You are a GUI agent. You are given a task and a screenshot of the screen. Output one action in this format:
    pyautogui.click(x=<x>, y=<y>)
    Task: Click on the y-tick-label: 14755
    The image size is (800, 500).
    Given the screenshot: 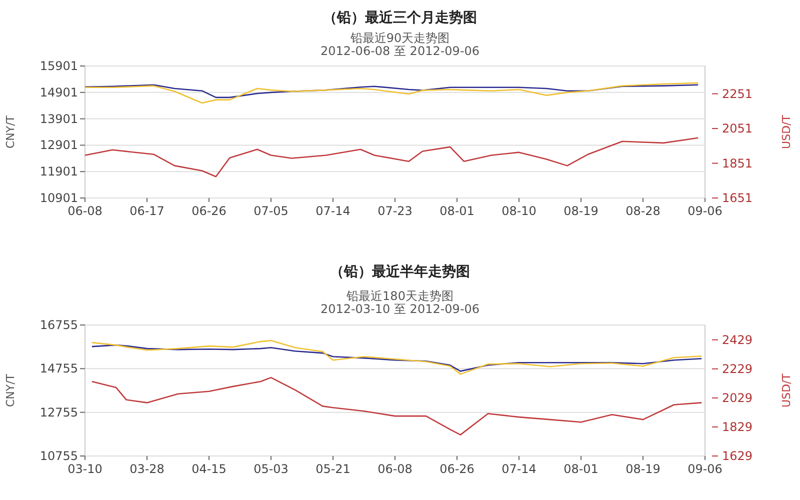 What is the action you would take?
    pyautogui.click(x=59, y=369)
    